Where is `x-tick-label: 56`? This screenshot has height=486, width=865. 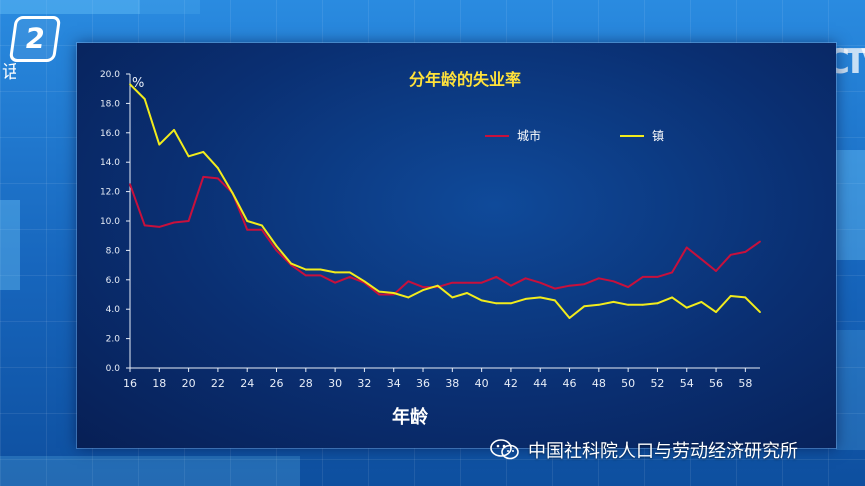 x-tick-label: 56 is located at coordinates (716, 383).